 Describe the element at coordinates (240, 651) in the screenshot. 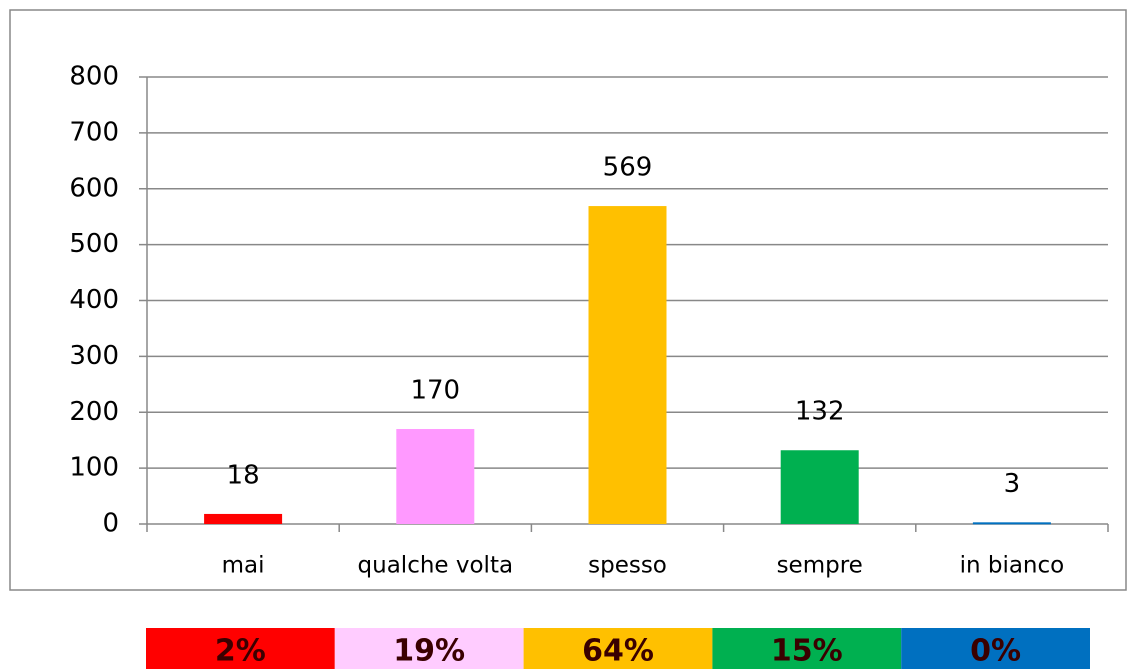

I see `share-label: 2%` at that location.